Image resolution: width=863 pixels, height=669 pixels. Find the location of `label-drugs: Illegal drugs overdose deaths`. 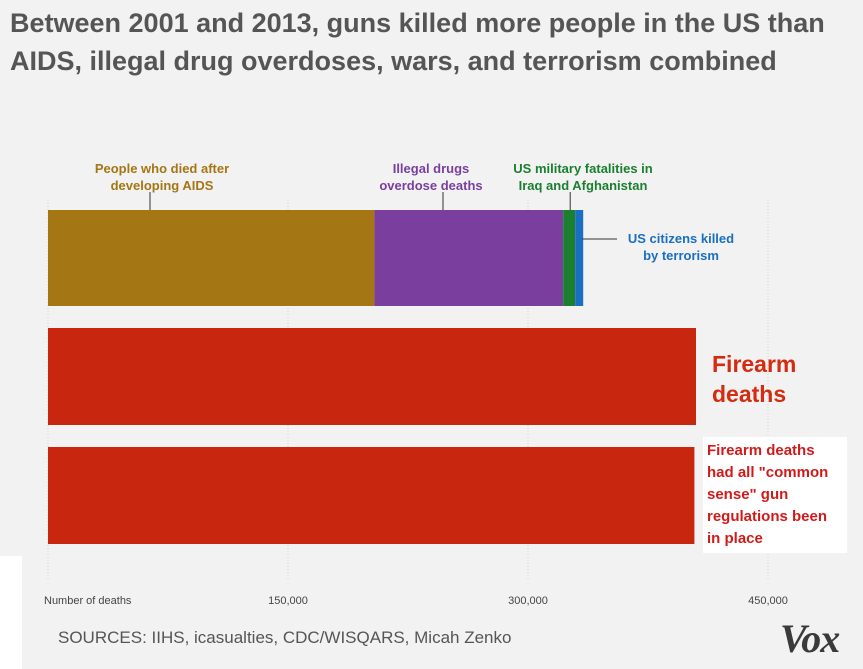

label-drugs: Illegal drugs overdose deaths is located at coordinates (430, 177).